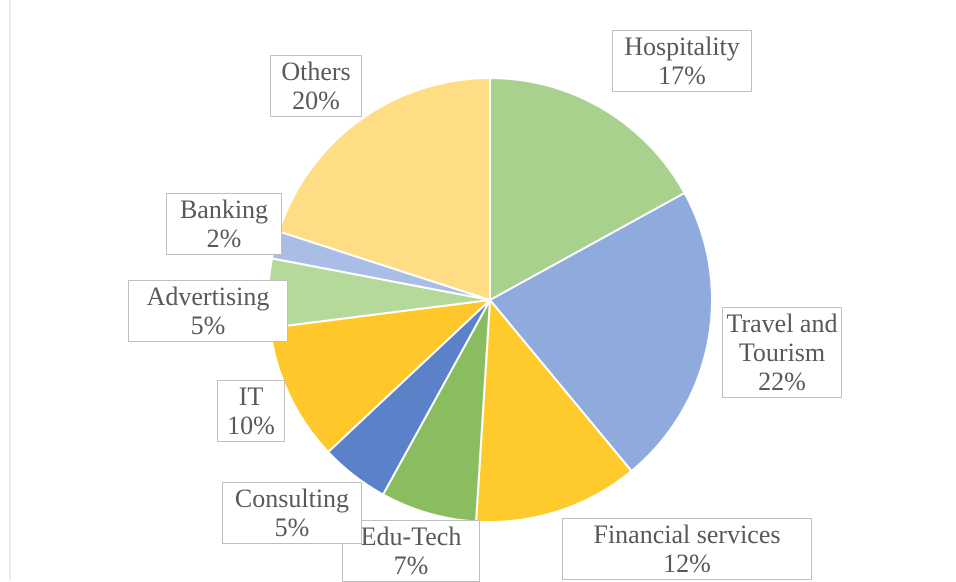 Image resolution: width=956 pixels, height=582 pixels. What do you see at coordinates (411, 565) in the screenshot?
I see `label-value: 7%` at bounding box center [411, 565].